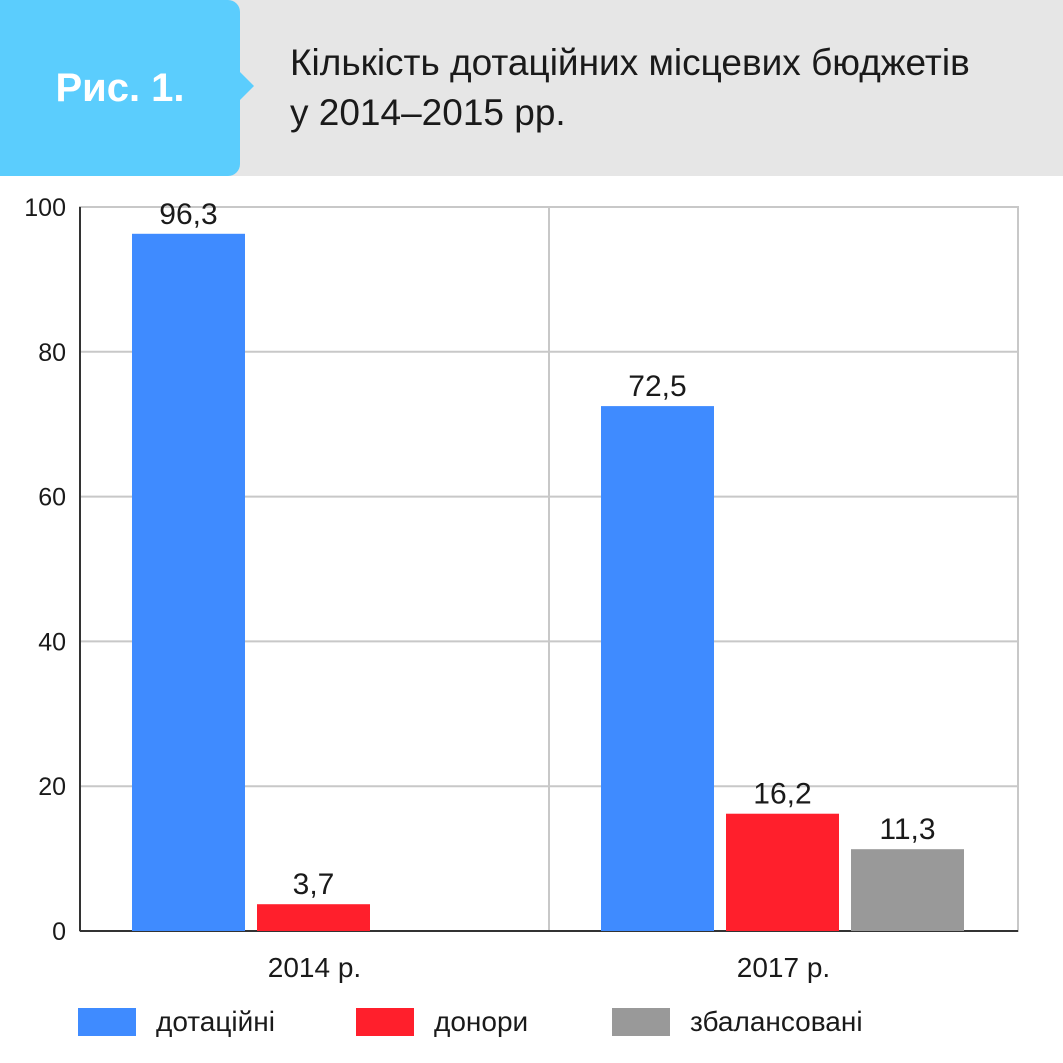  Describe the element at coordinates (907, 890) in the screenshot. I see `bar-збалансовані` at that location.